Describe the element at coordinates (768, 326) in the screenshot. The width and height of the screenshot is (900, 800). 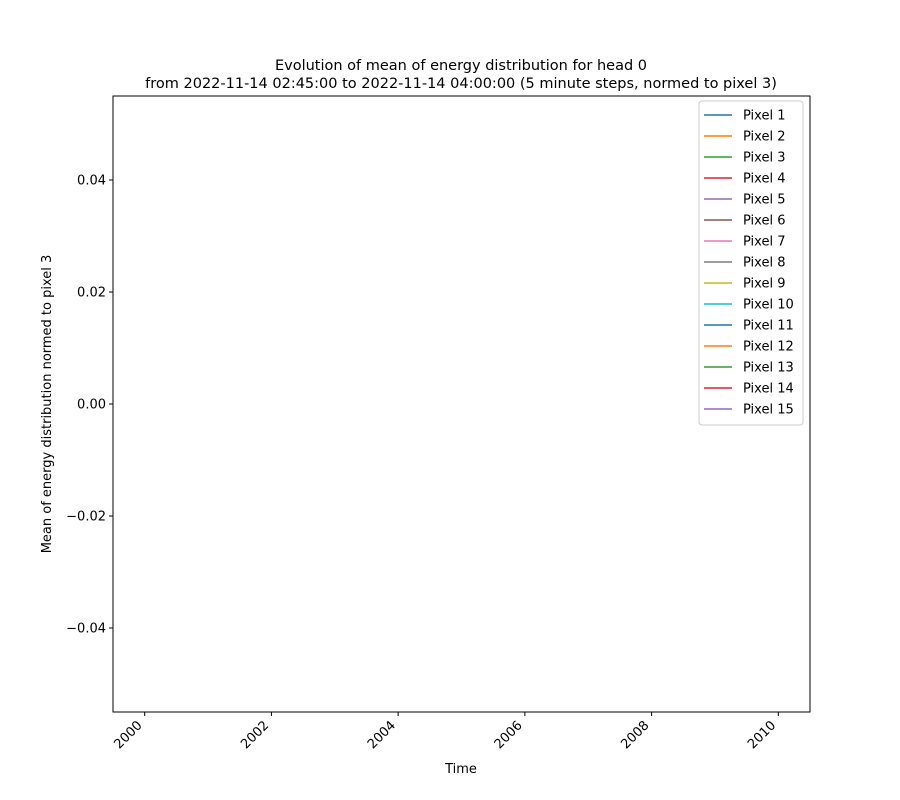
I see `legend-label: Pixel 11` at that location.